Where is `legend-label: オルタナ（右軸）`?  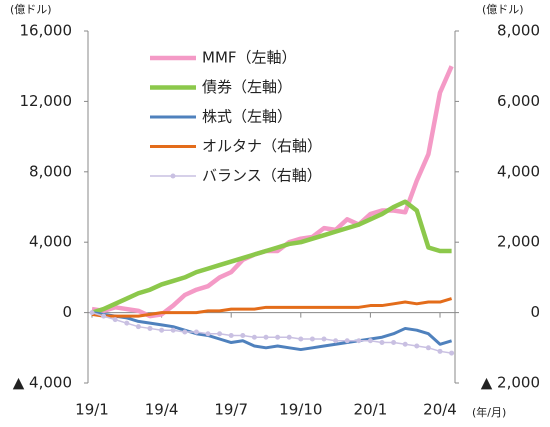
legend-label: オルタナ（右軸） is located at coordinates (262, 146).